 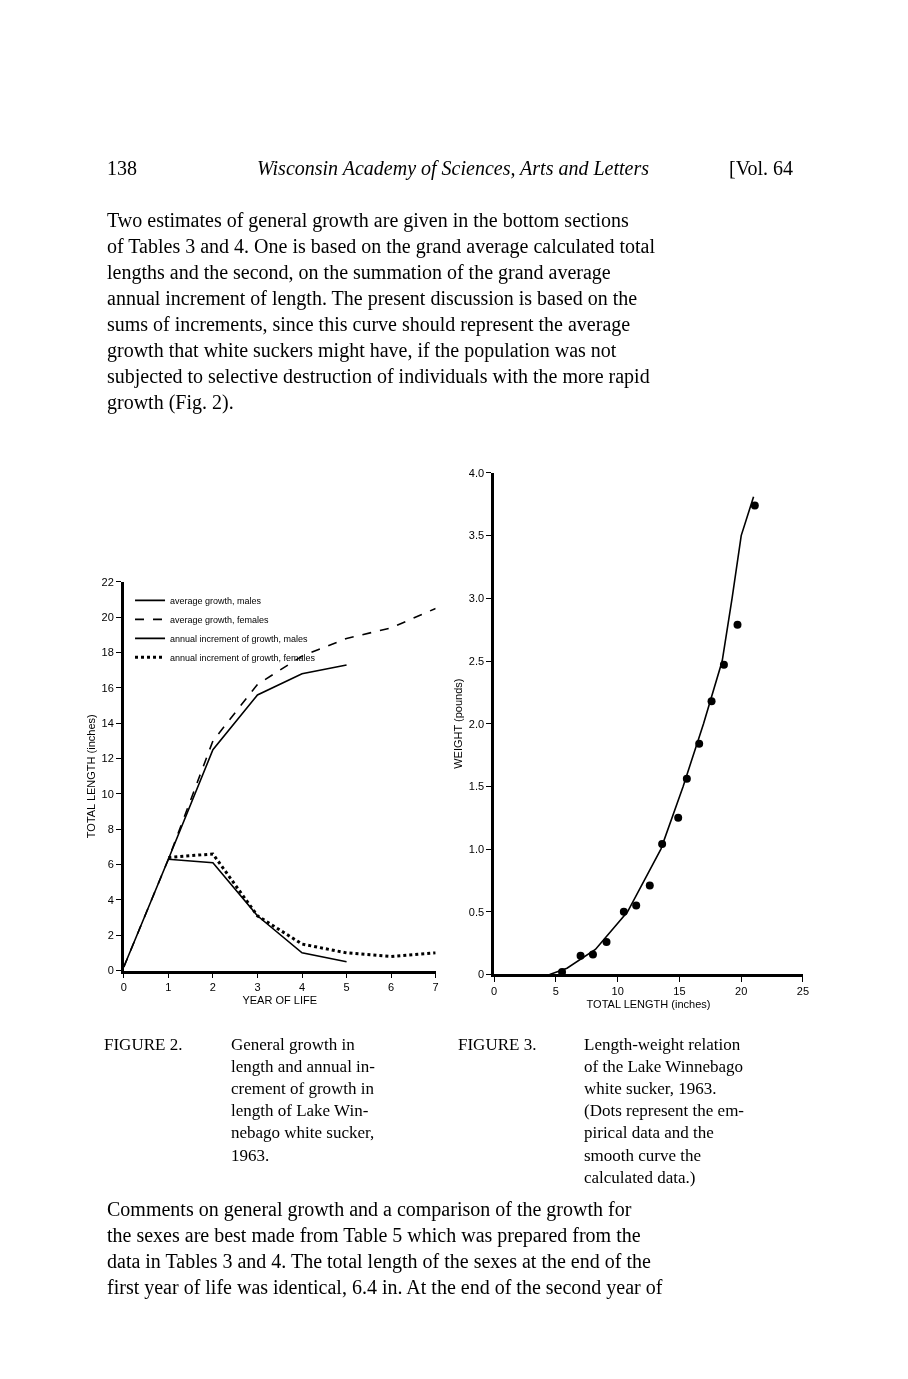 What do you see at coordinates (435, 987) in the screenshot?
I see `x-tick-label: 7` at bounding box center [435, 987].